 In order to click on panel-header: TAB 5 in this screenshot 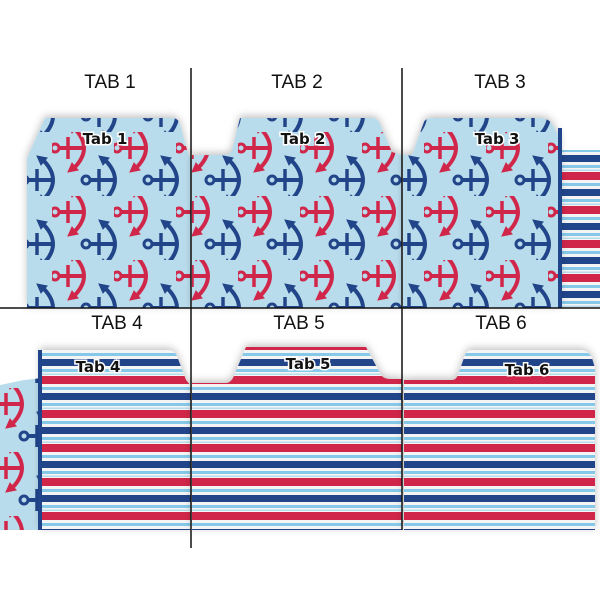, I will do `click(298, 323)`.